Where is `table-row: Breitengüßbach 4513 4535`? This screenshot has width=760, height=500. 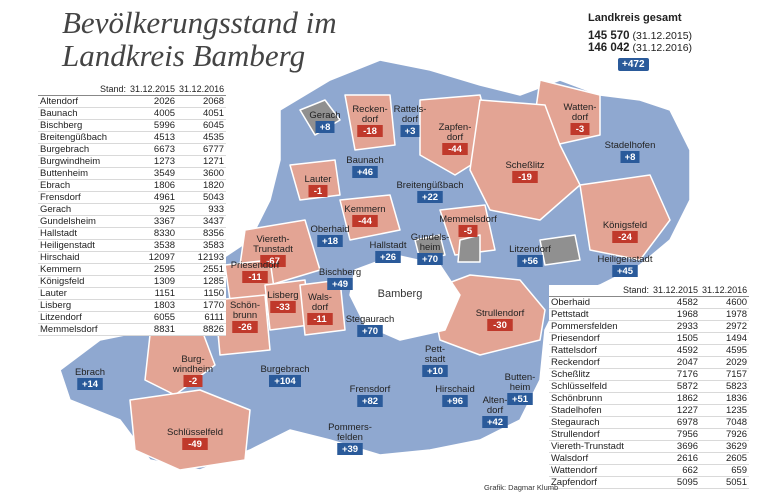
table-row: Breitengüßbach 4513 4535 is located at coordinates (132, 137).